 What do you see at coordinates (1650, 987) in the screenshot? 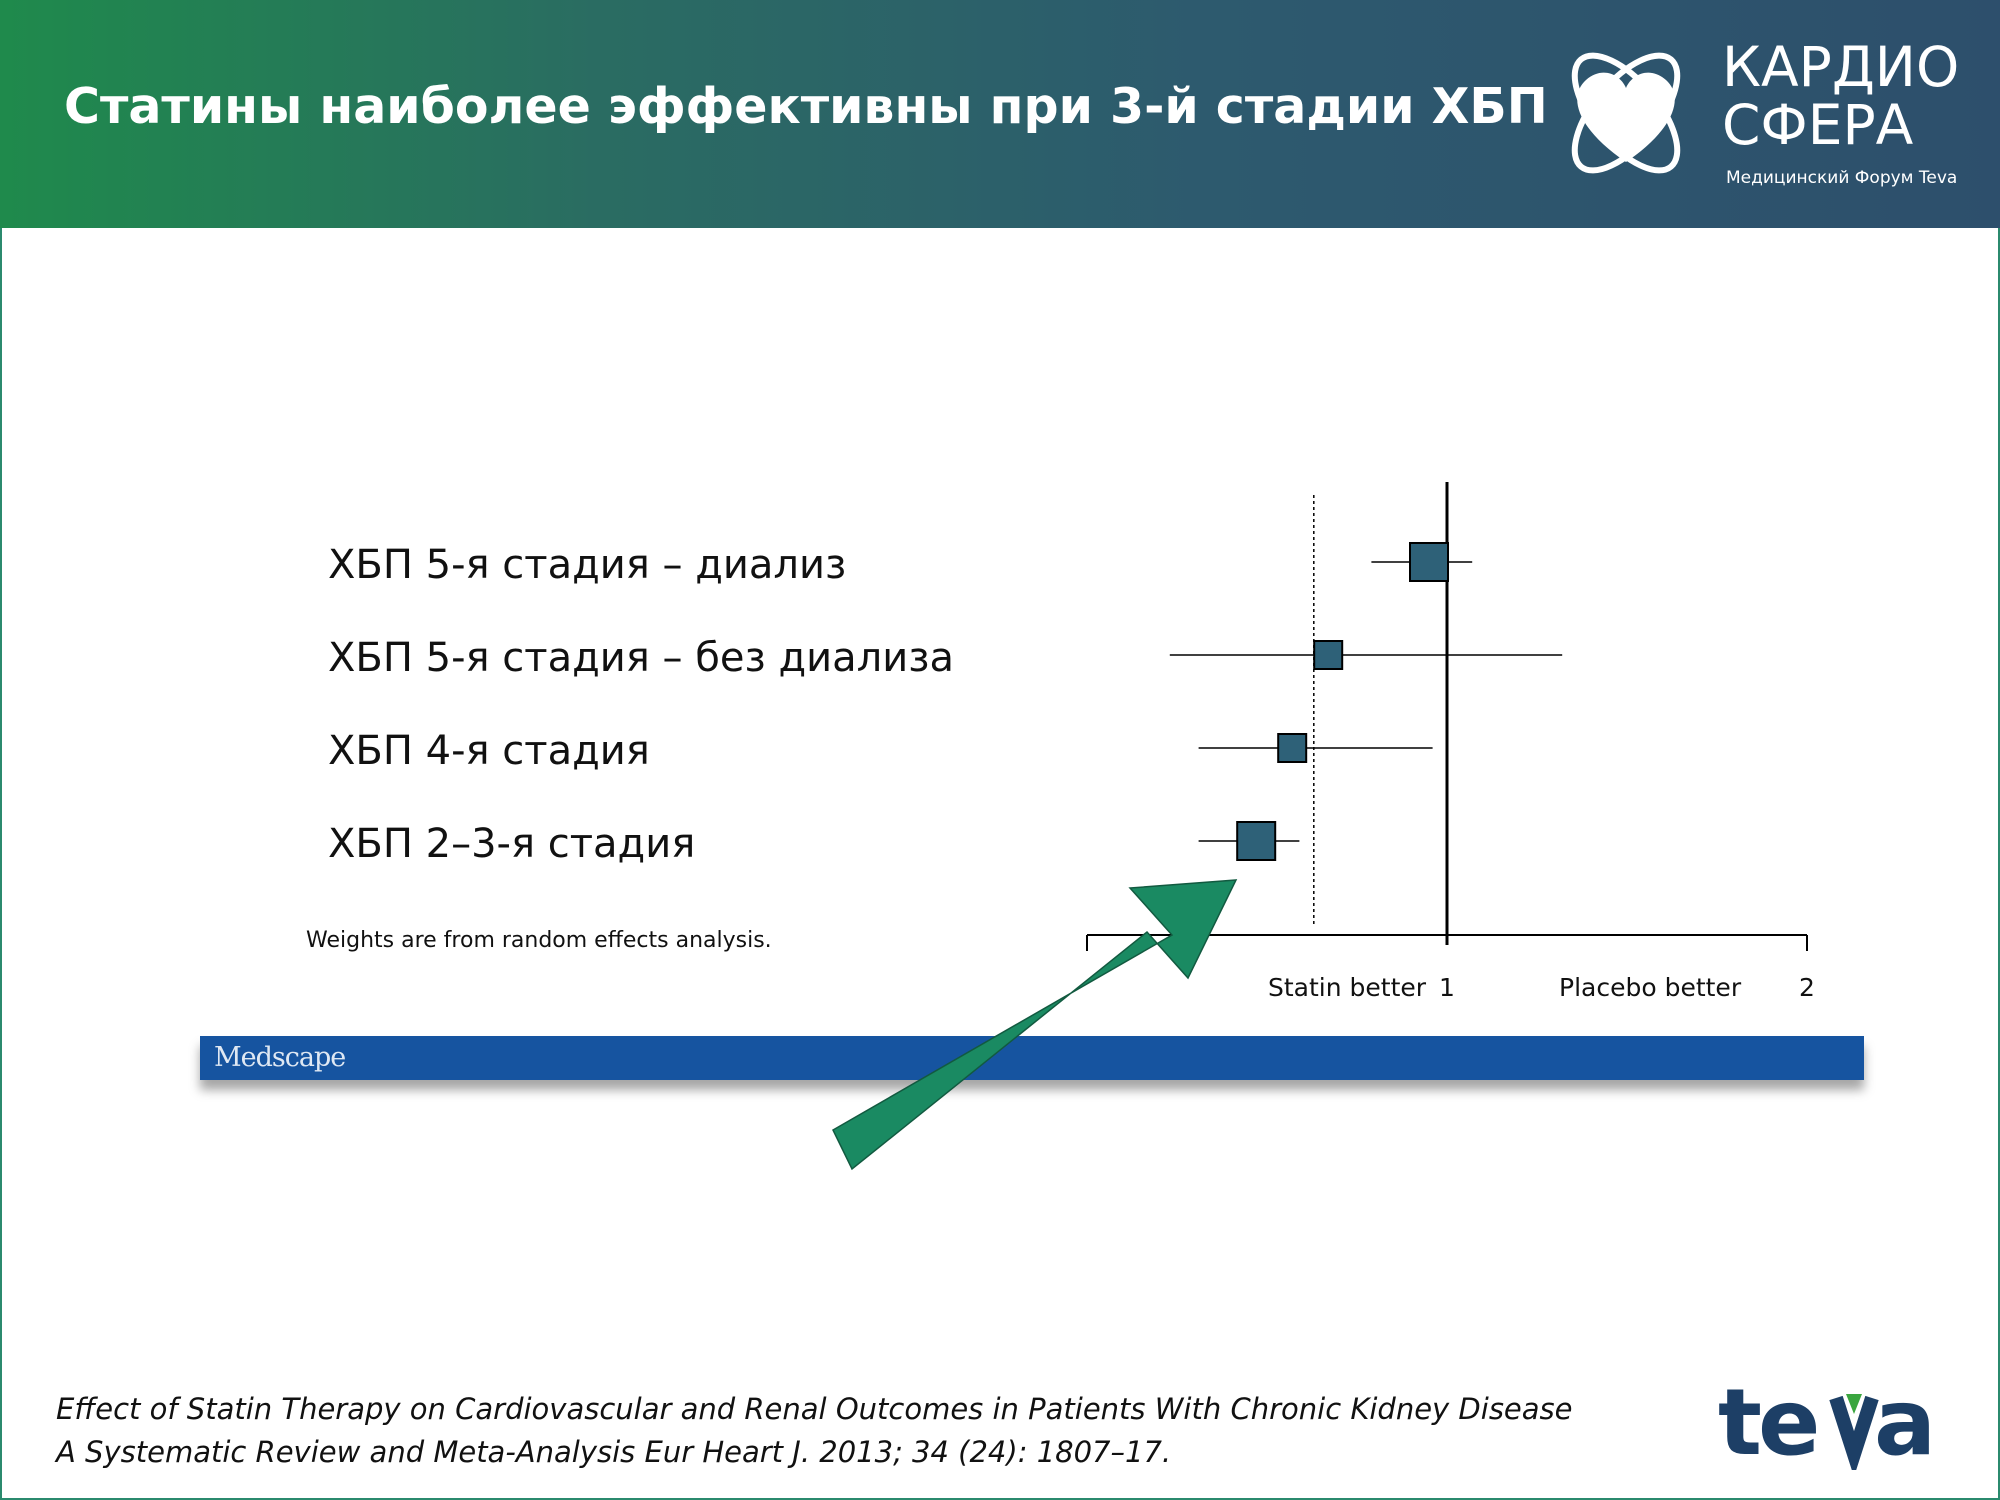
I see `placebo-better-label: Placebo better` at bounding box center [1650, 987].